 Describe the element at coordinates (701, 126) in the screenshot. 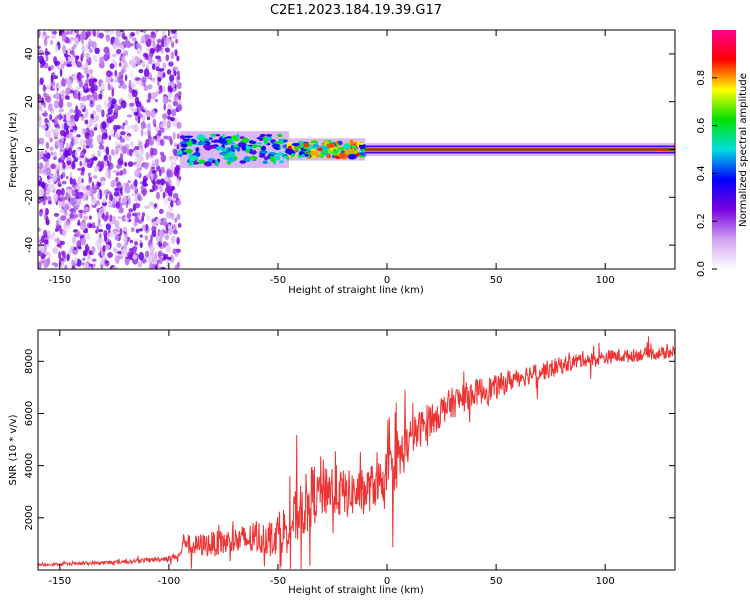

I see `colorbar-tick-label: 0.6` at that location.